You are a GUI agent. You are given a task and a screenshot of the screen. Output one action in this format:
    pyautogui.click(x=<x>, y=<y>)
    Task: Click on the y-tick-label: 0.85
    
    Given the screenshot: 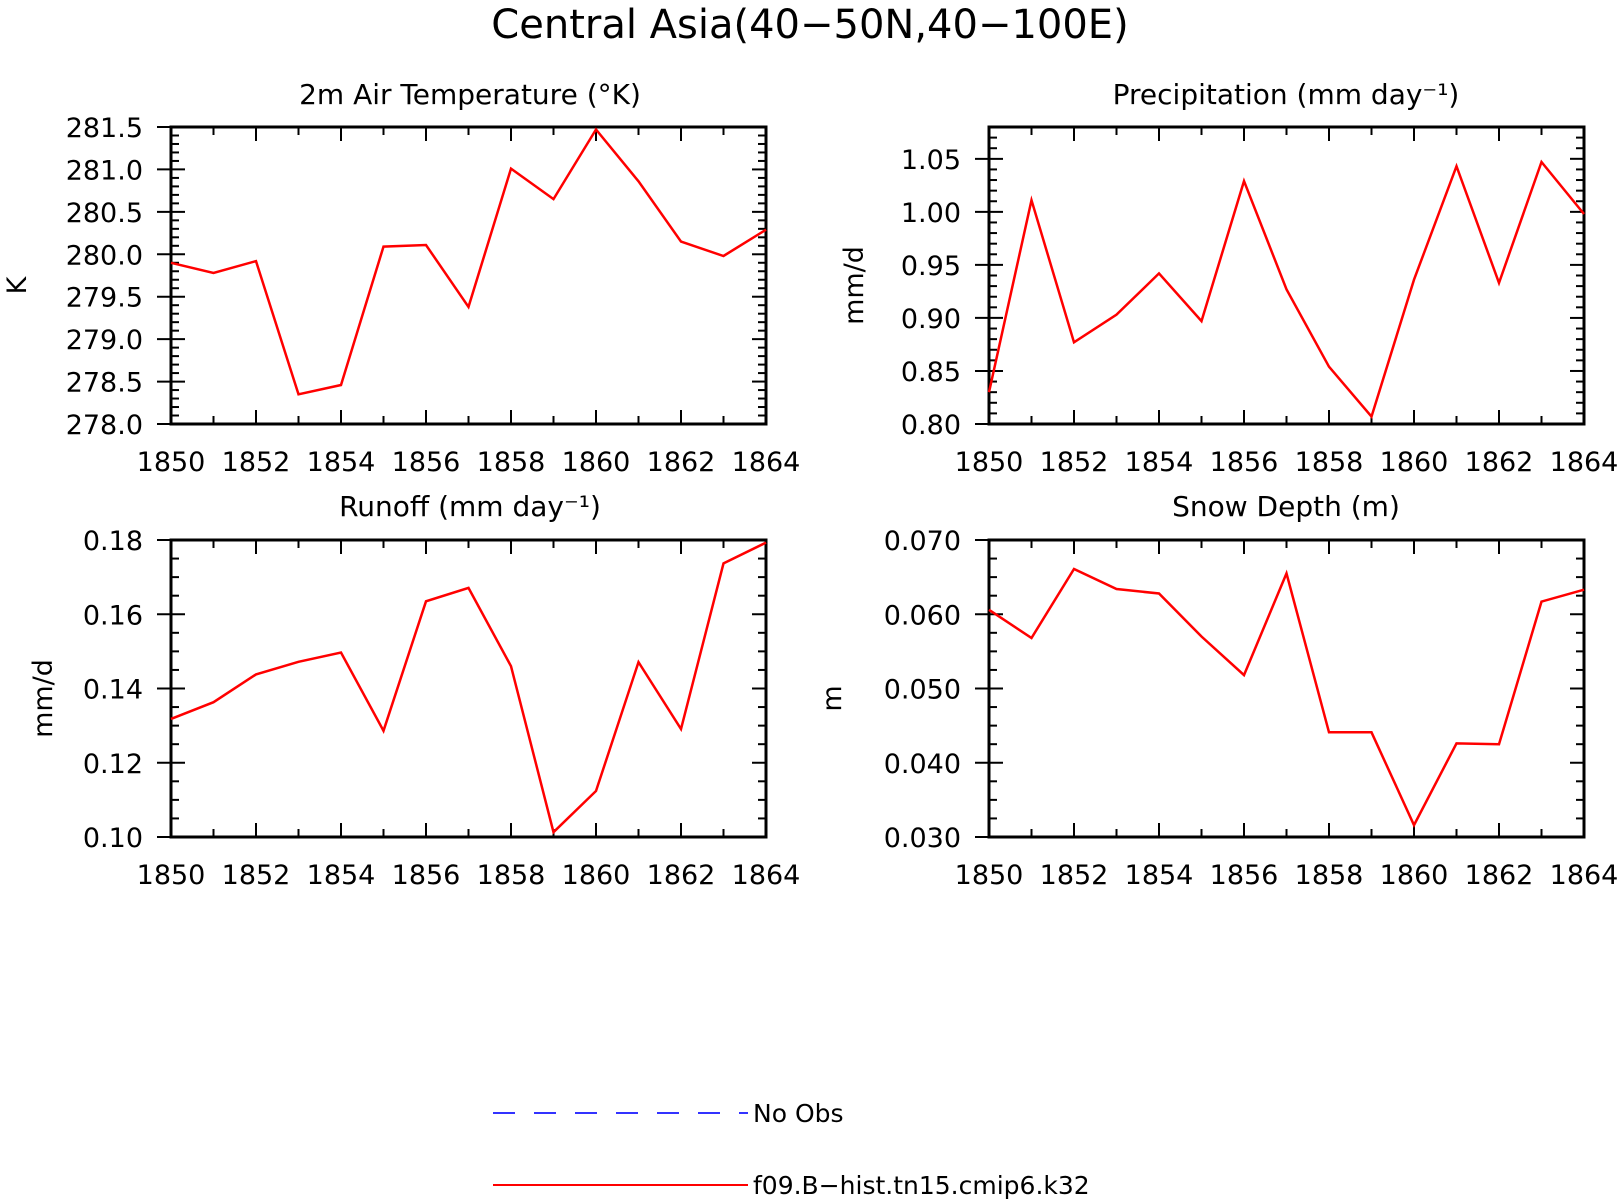 What is the action you would take?
    pyautogui.click(x=931, y=372)
    